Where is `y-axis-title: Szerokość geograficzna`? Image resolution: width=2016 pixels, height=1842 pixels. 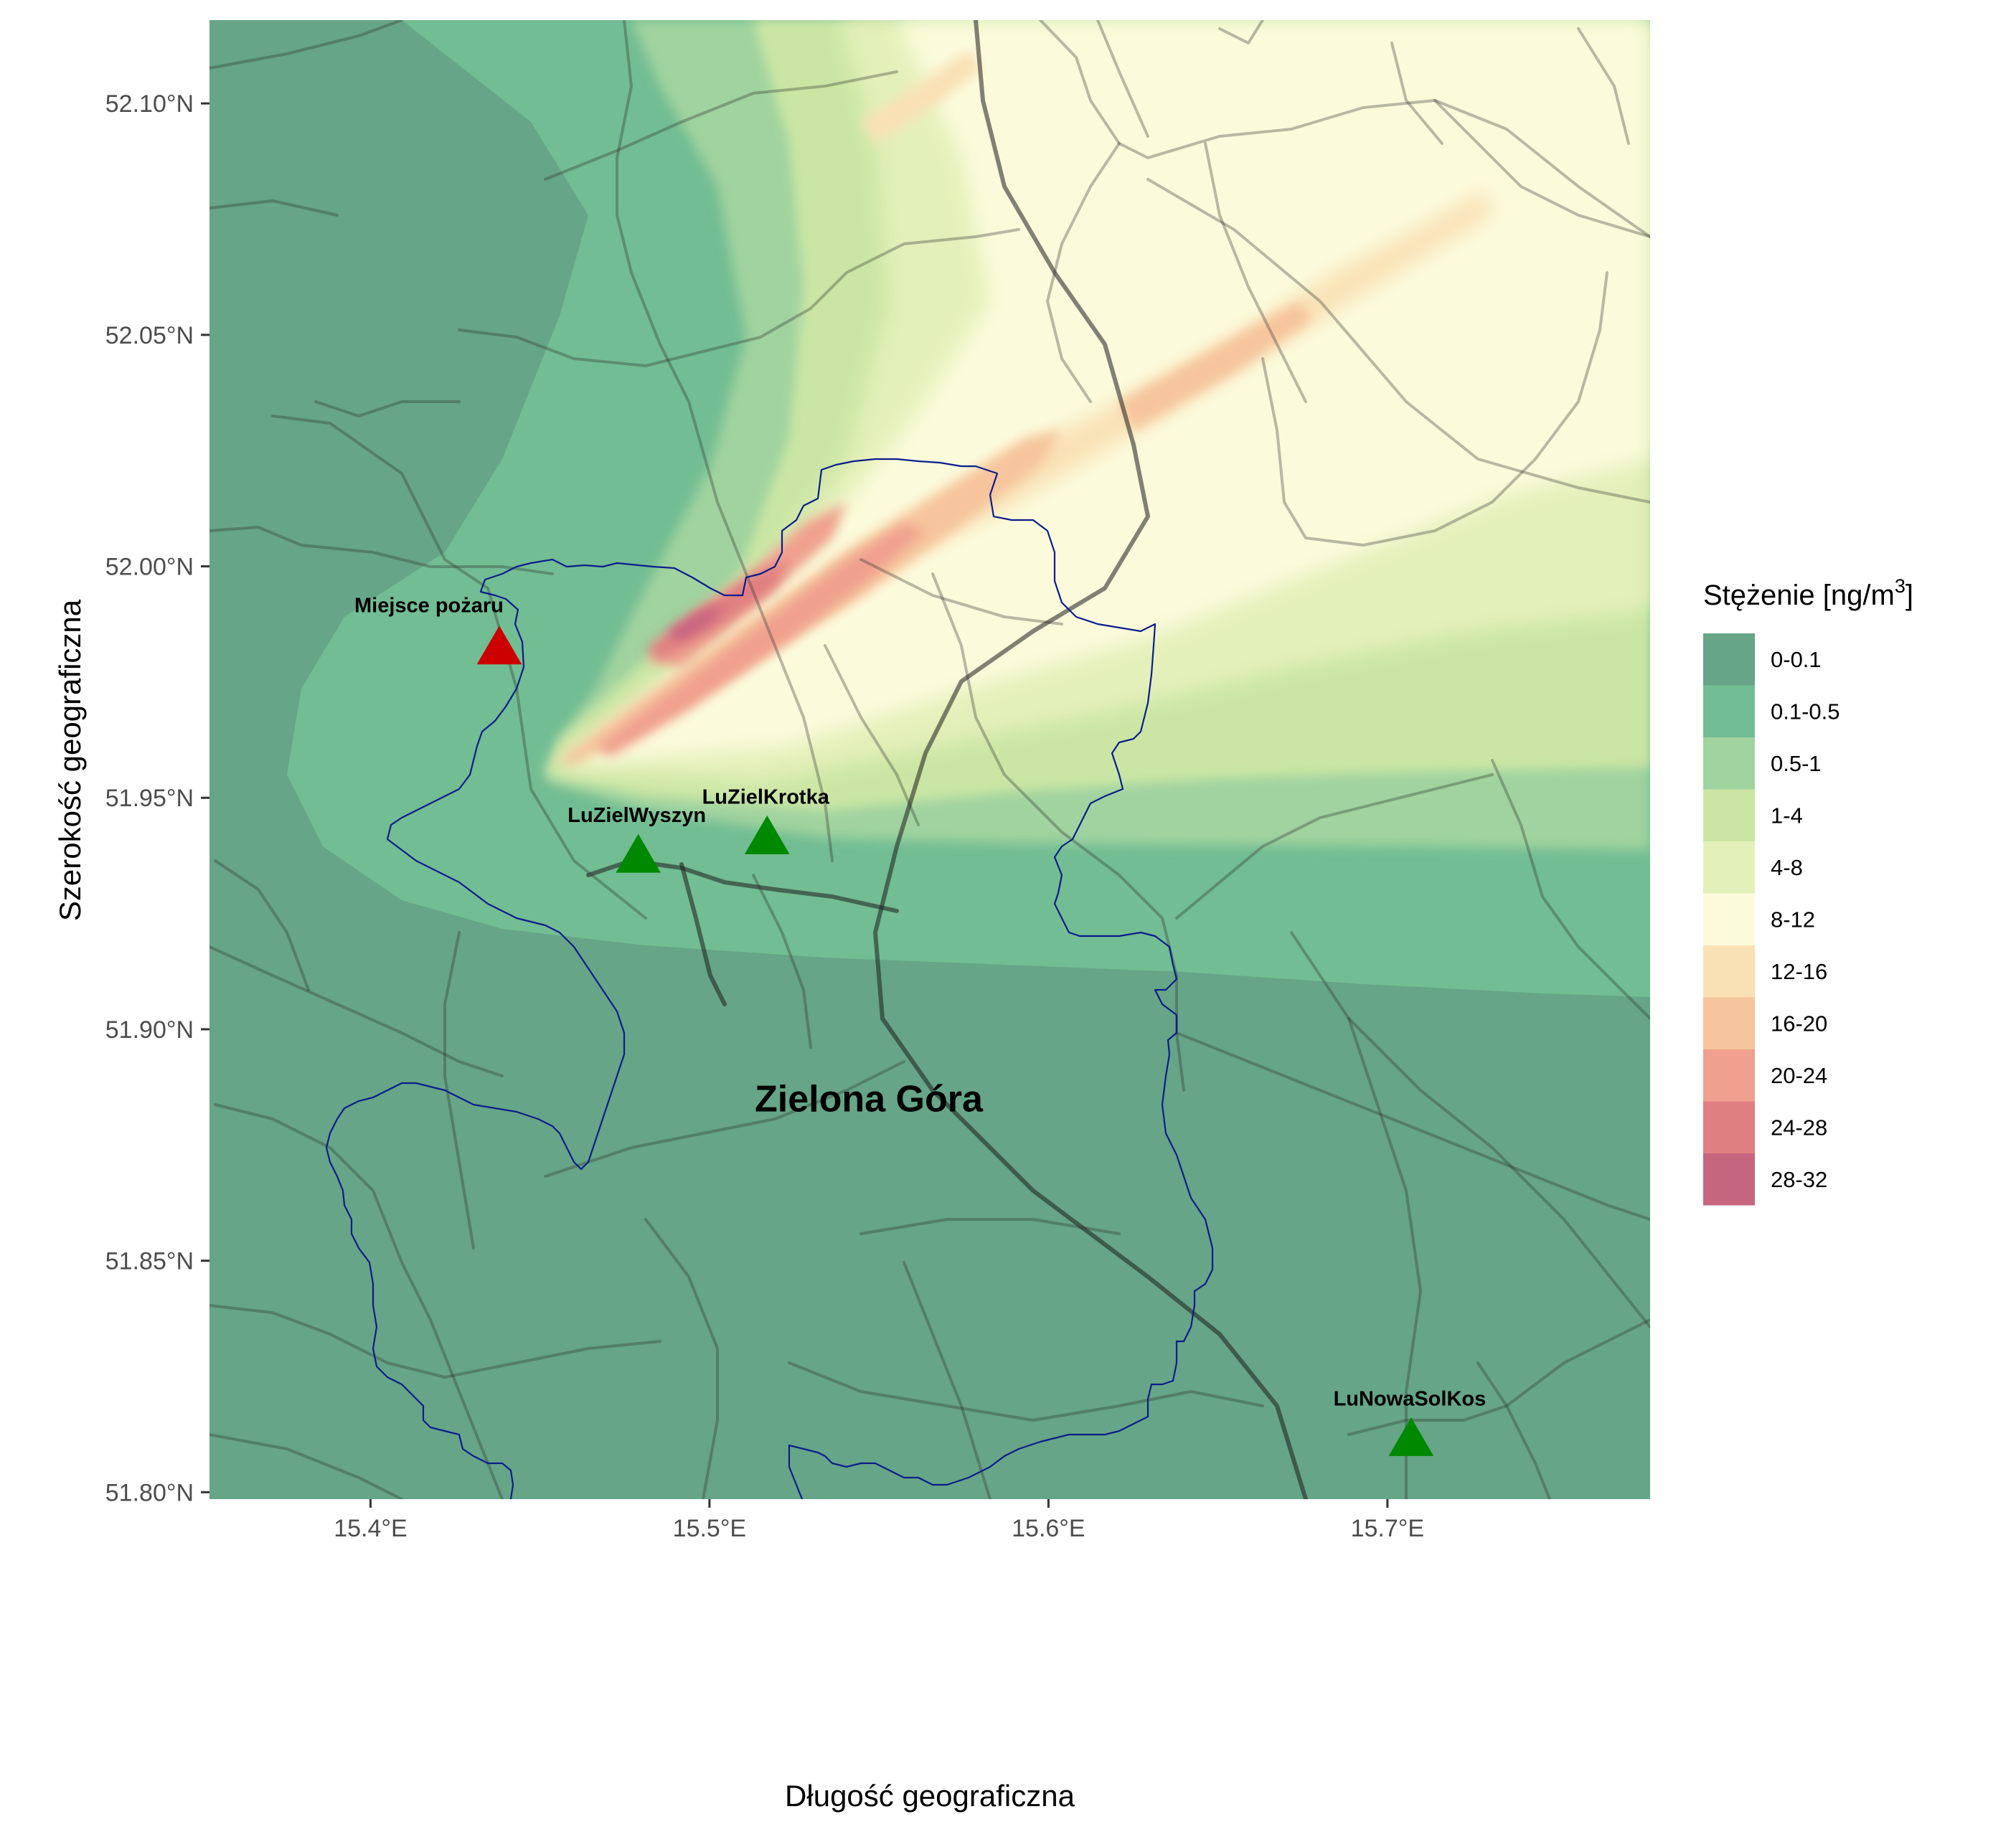
y-axis-title: Szerokość geograficzna is located at coordinates (70, 760).